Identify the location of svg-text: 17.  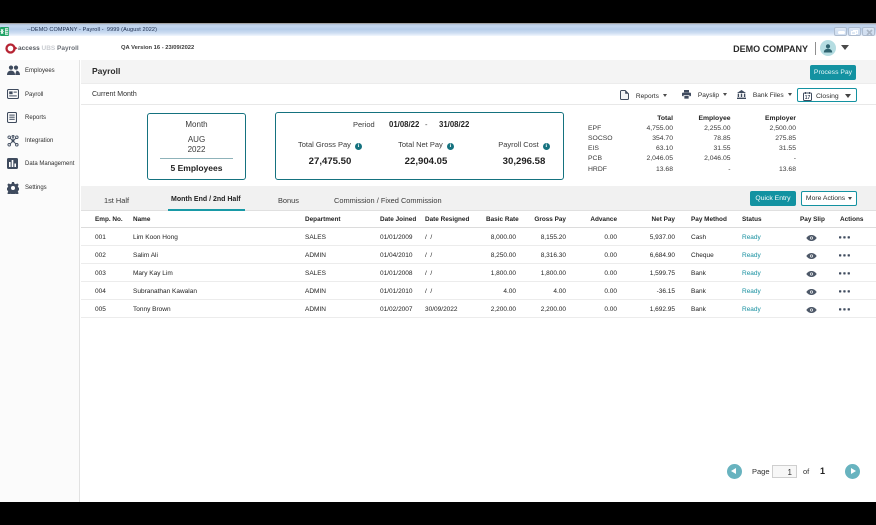
(808, 98).